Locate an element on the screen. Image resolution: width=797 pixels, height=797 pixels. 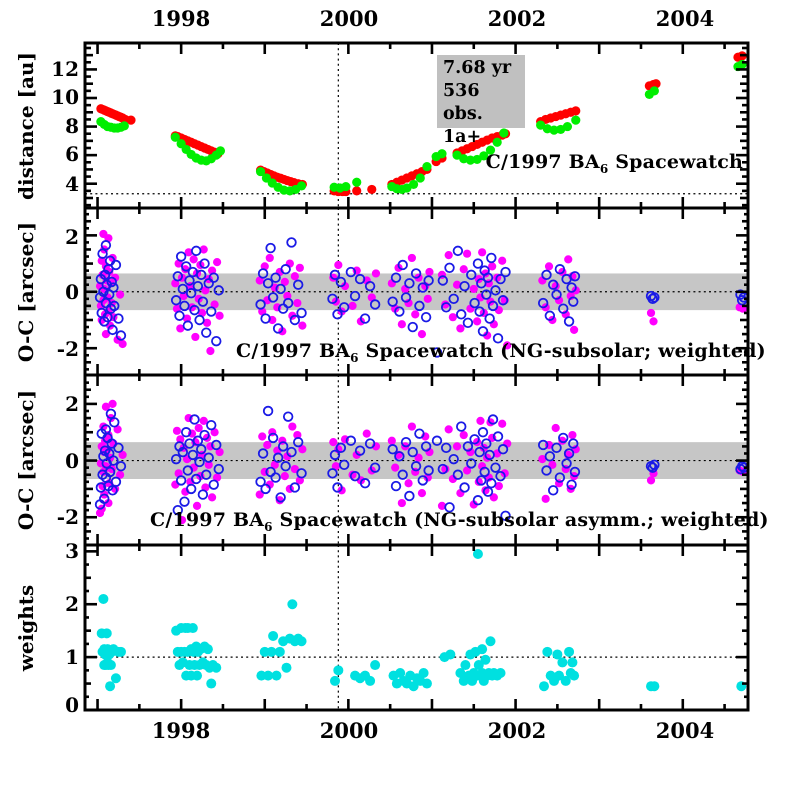
x-tick-label-bottom: 1998 is located at coordinates (181, 730).